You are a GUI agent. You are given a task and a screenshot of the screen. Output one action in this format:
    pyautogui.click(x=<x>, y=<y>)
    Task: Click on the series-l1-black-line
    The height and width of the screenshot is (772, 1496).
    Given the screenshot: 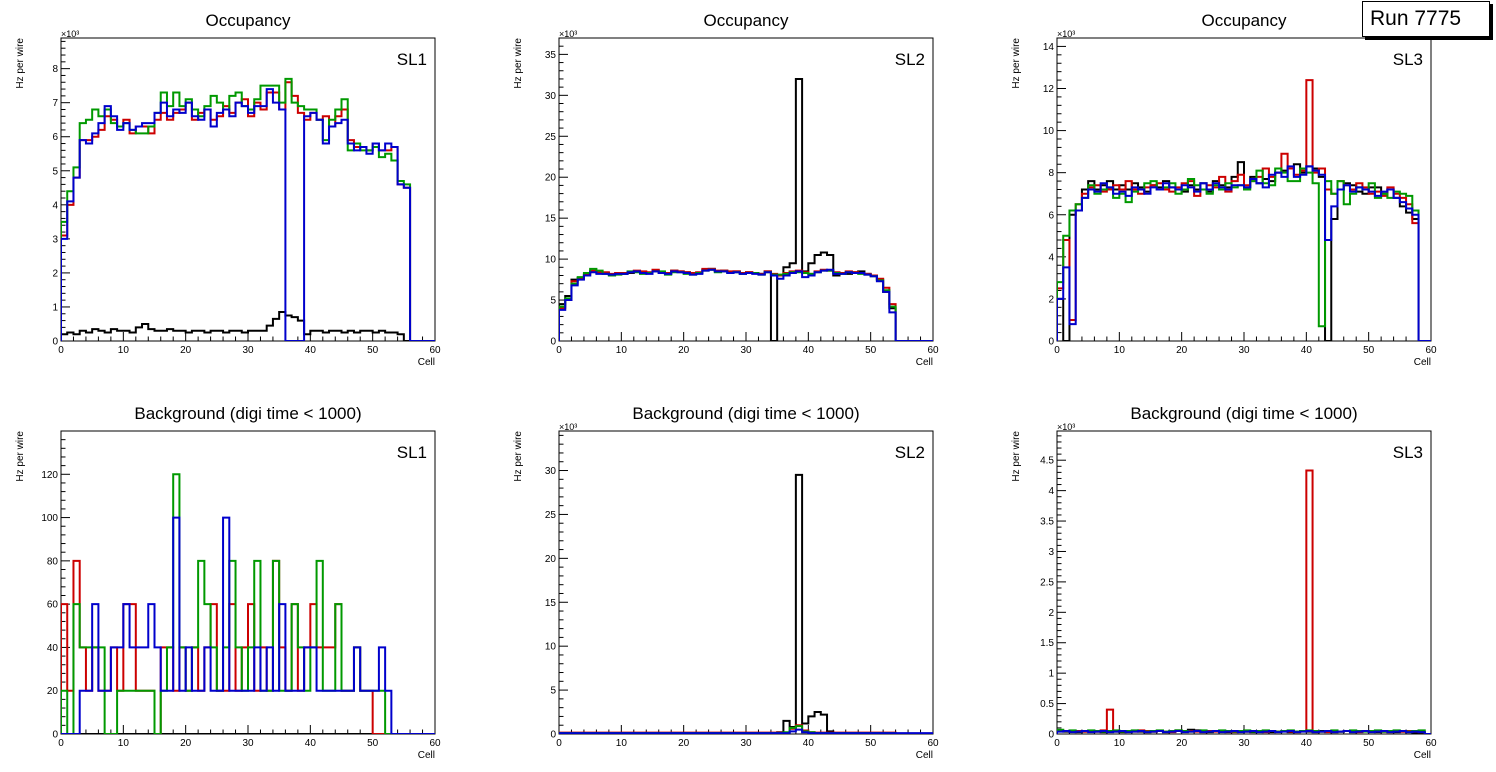 What is the action you would take?
    pyautogui.click(x=248, y=326)
    